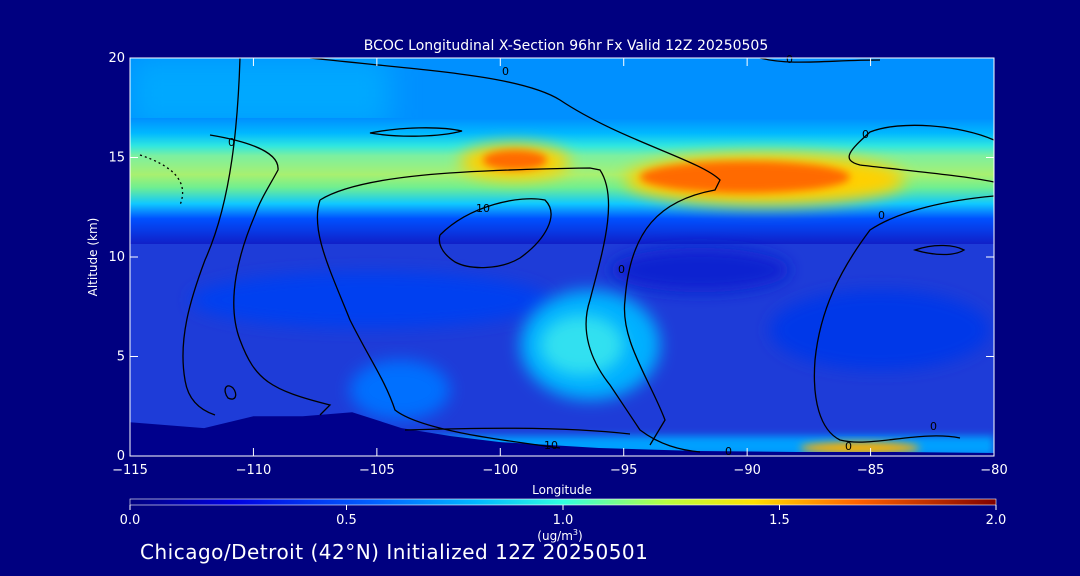  I want to click on x-tick-label: −80, so click(993, 470).